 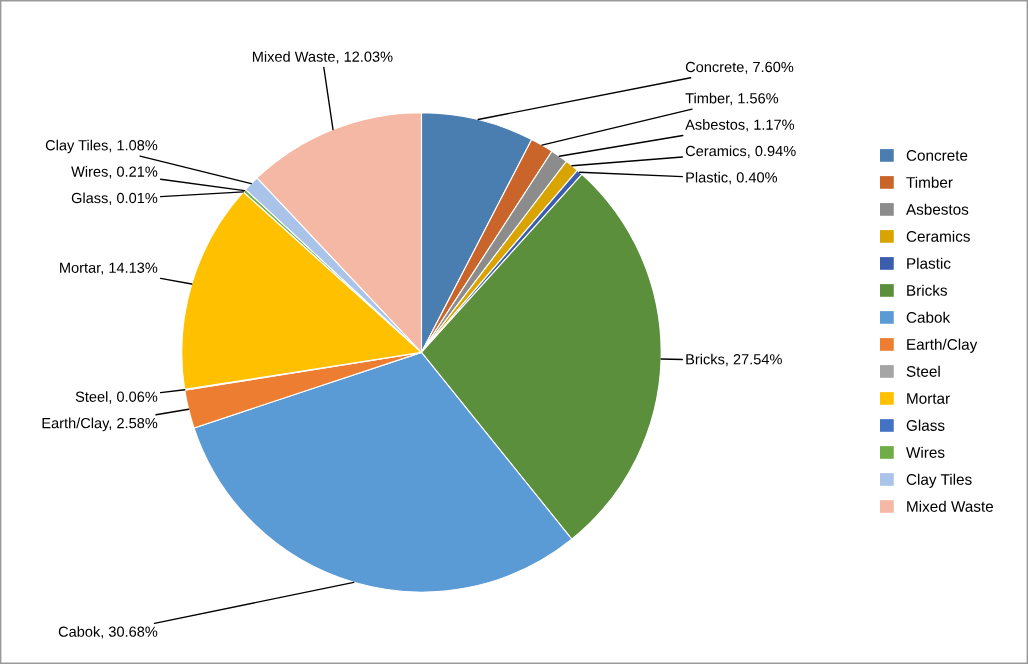 What do you see at coordinates (928, 317) in the screenshot?
I see `legend-label: Cabok` at bounding box center [928, 317].